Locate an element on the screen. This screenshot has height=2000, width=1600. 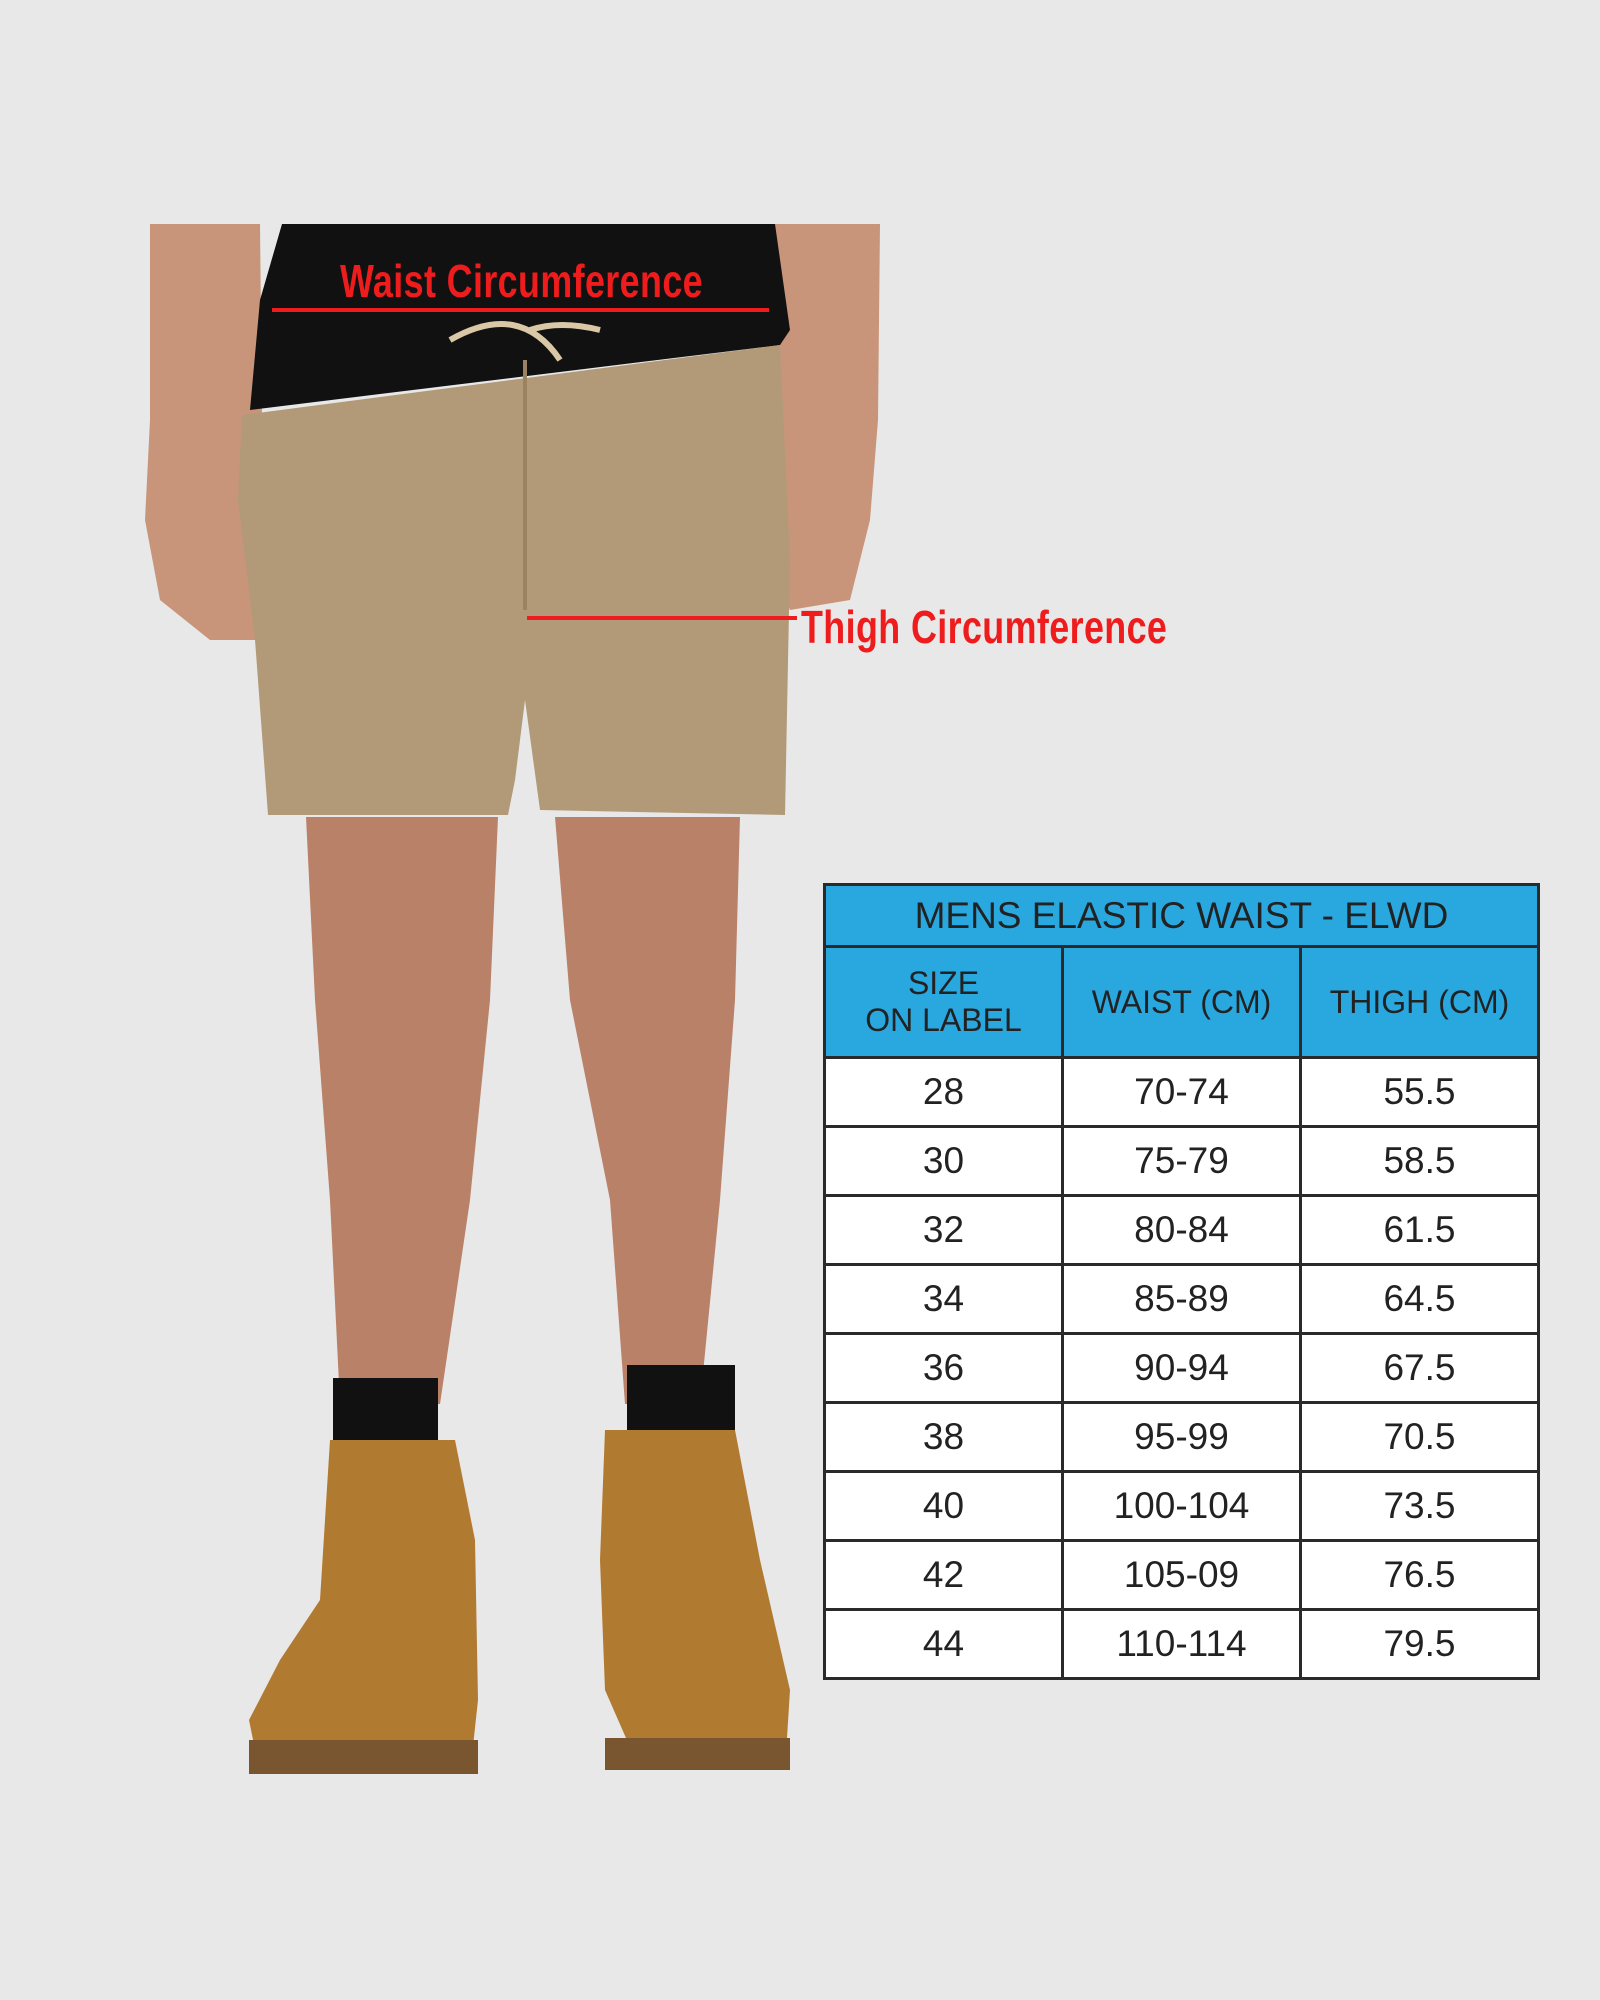
header-size: SIZE ON LABEL is located at coordinates (943, 1002).